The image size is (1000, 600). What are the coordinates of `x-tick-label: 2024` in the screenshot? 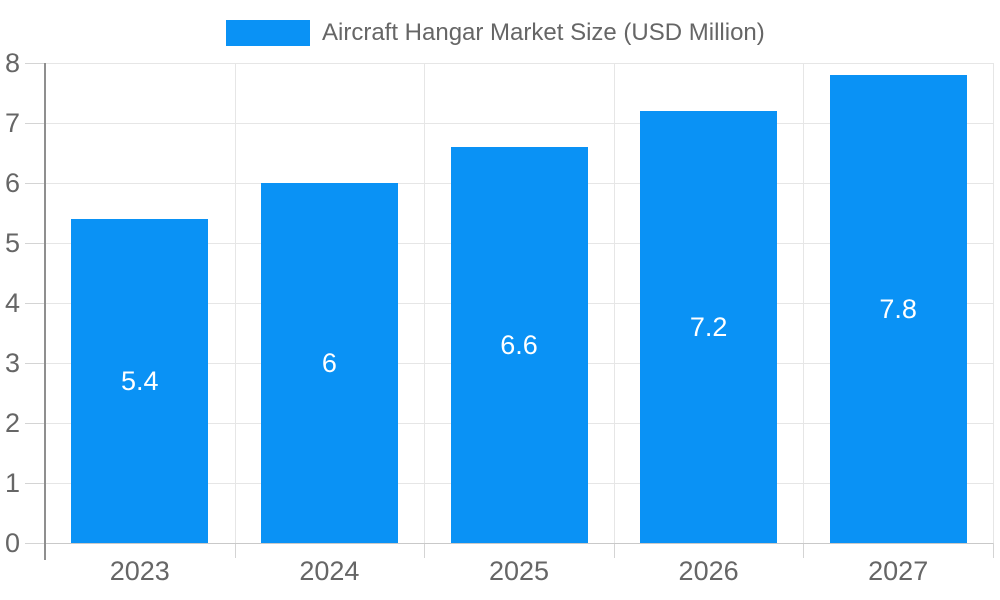 It's located at (329, 571).